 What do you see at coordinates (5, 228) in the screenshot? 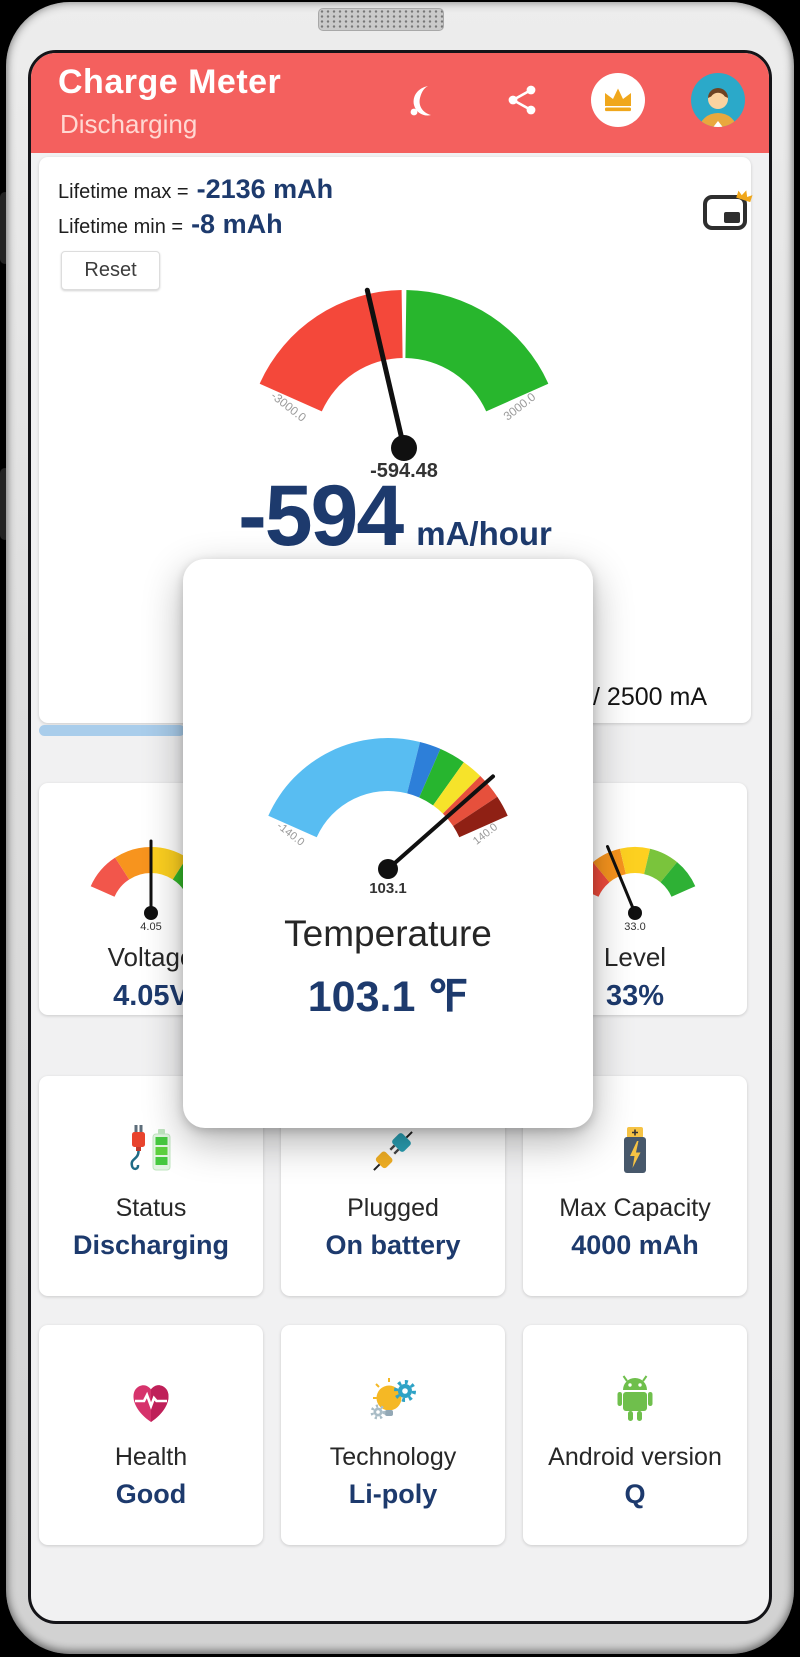
I see `volume-button` at bounding box center [5, 228].